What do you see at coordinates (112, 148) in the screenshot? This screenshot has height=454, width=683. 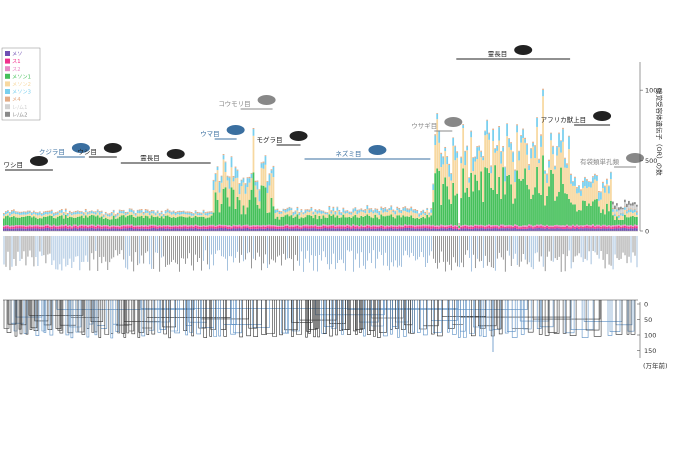 I see `cow-icon` at bounding box center [112, 148].